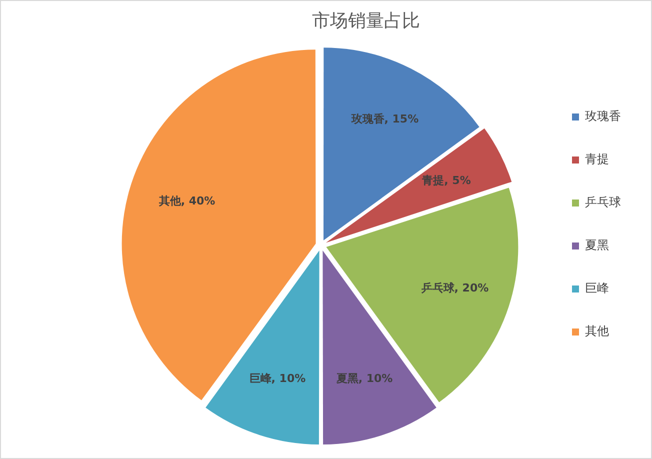  What do you see at coordinates (597, 245) in the screenshot?
I see `legend-label: 夏黑` at bounding box center [597, 245].